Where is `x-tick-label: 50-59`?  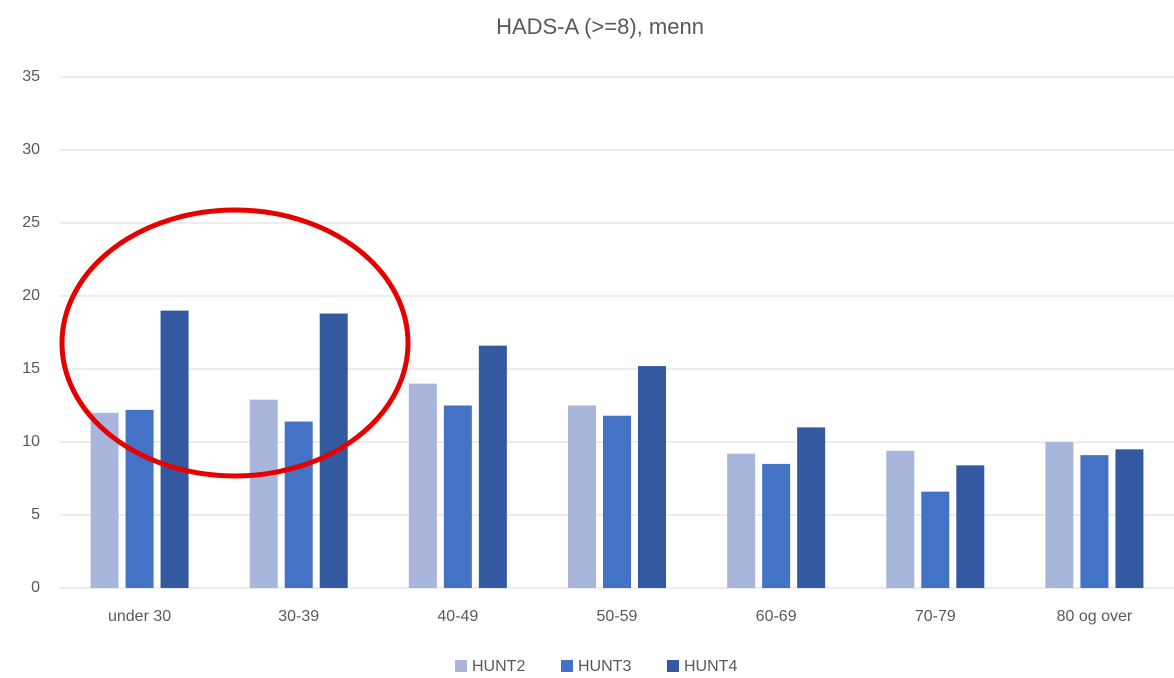 x-tick-label: 50-59 is located at coordinates (617, 616).